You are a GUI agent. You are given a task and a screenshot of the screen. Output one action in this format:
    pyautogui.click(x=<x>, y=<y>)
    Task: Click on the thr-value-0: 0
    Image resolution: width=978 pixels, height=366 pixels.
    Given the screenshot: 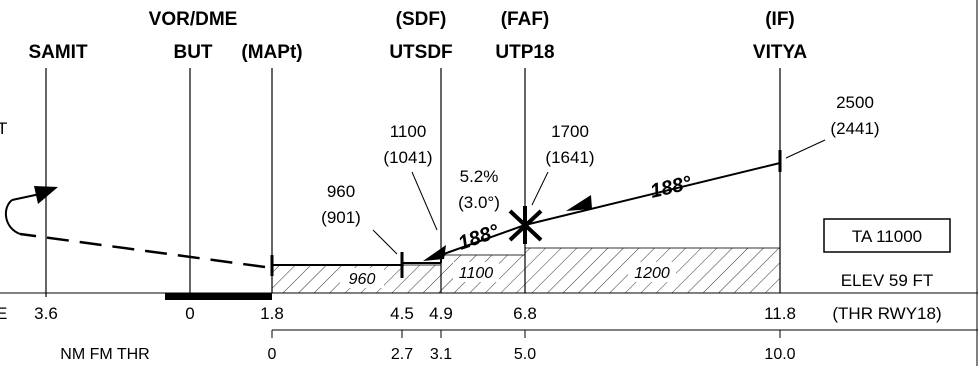 What is the action you would take?
    pyautogui.click(x=272, y=354)
    